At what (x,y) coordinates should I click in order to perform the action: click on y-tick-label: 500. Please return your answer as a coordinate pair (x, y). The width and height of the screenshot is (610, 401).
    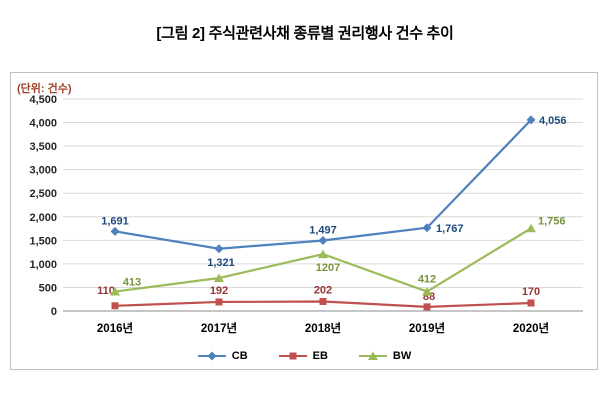
    Looking at the image, I should click on (48, 288).